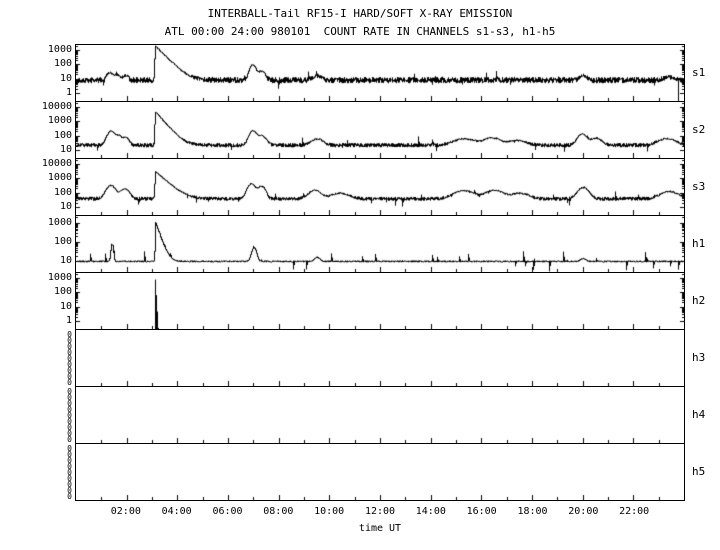 The width and height of the screenshot is (720, 550). What do you see at coordinates (68, 92) in the screenshot?
I see `y-tick-label-s1: 1` at bounding box center [68, 92].